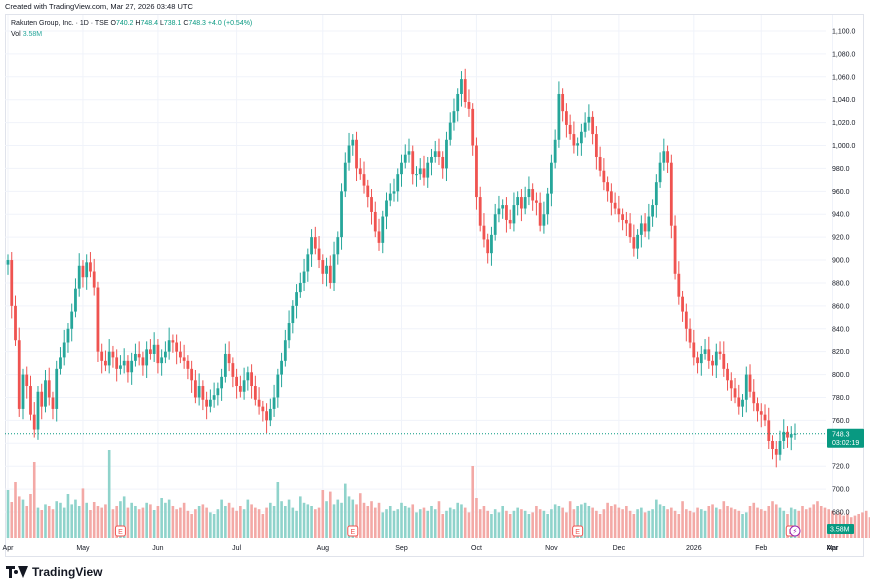 The width and height of the screenshot is (870, 588). What do you see at coordinates (795, 531) in the screenshot?
I see `lightning-icon` at bounding box center [795, 531].